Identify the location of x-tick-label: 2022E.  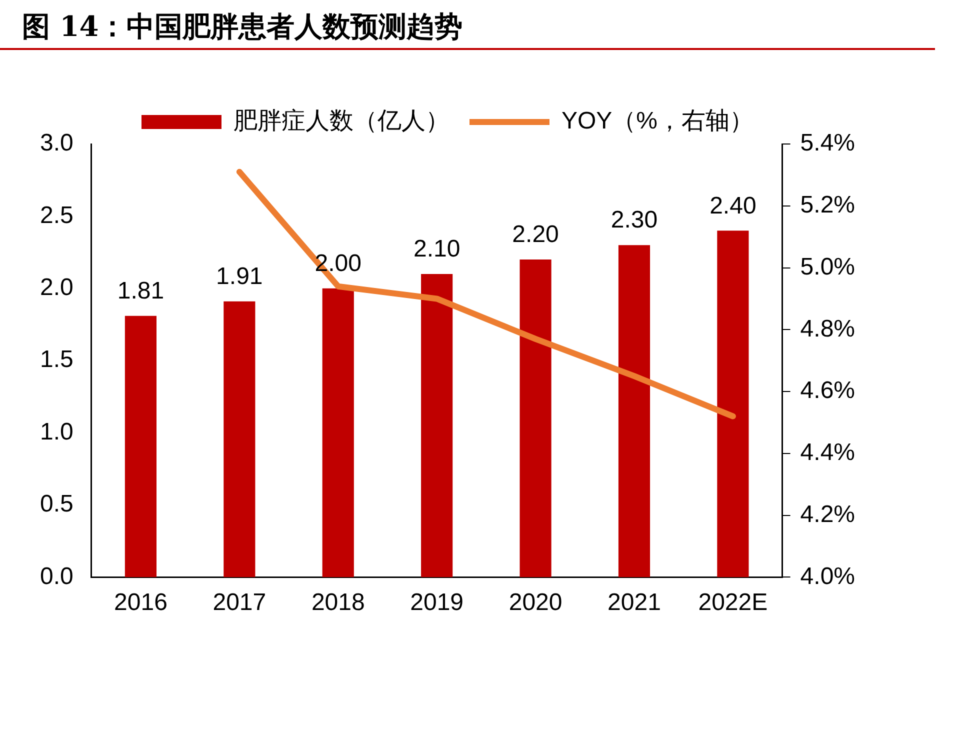
(733, 602).